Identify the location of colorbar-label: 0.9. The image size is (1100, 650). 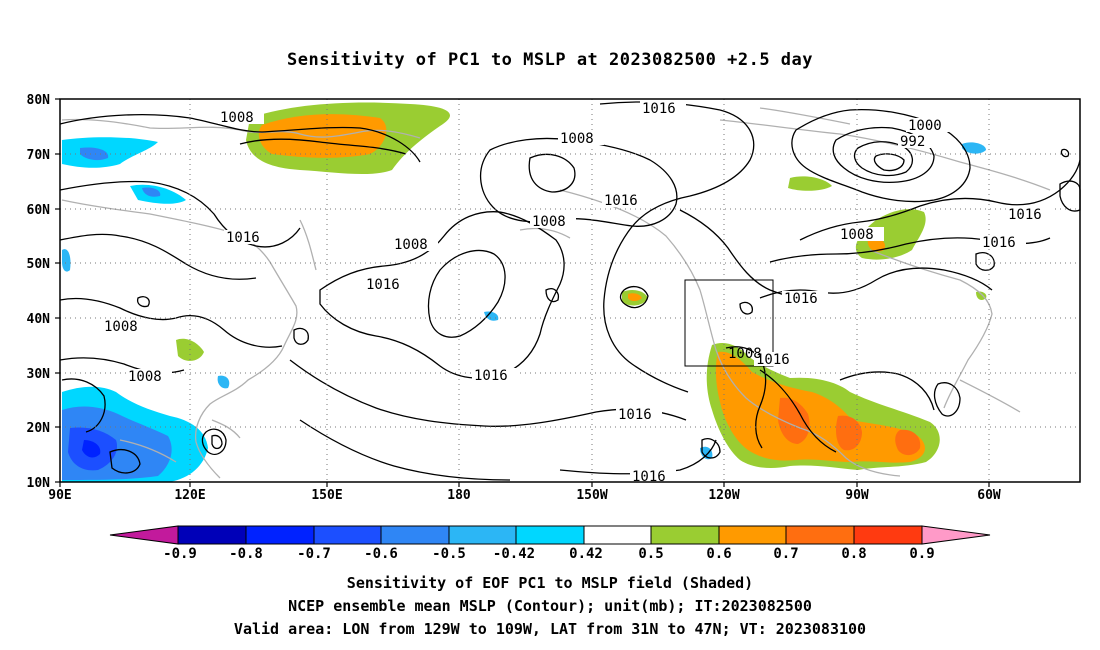
(921, 554).